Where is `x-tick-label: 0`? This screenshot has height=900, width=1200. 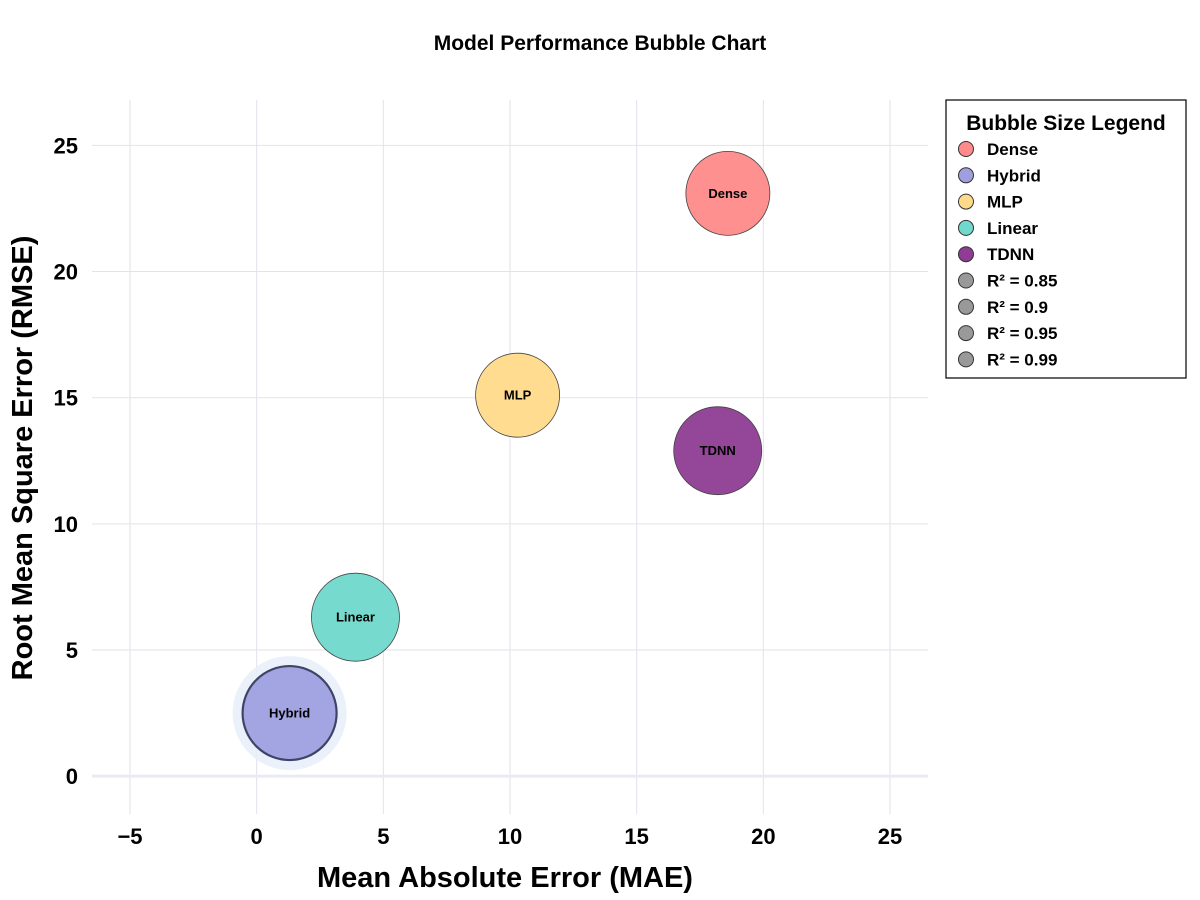 x-tick-label: 0 is located at coordinates (257, 836).